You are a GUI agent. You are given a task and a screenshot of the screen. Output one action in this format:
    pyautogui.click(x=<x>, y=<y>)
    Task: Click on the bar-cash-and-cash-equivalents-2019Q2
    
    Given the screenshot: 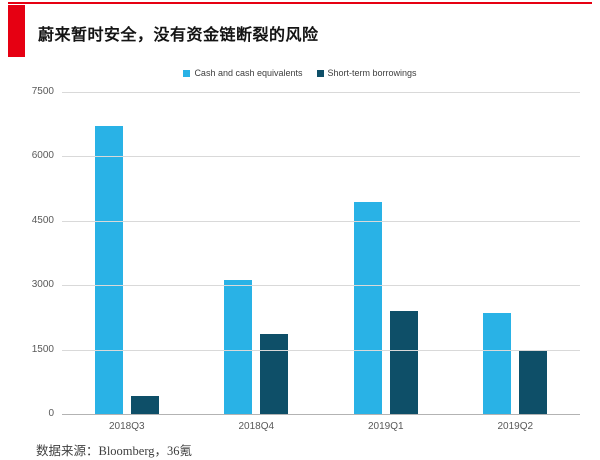 What is the action you would take?
    pyautogui.click(x=497, y=363)
    